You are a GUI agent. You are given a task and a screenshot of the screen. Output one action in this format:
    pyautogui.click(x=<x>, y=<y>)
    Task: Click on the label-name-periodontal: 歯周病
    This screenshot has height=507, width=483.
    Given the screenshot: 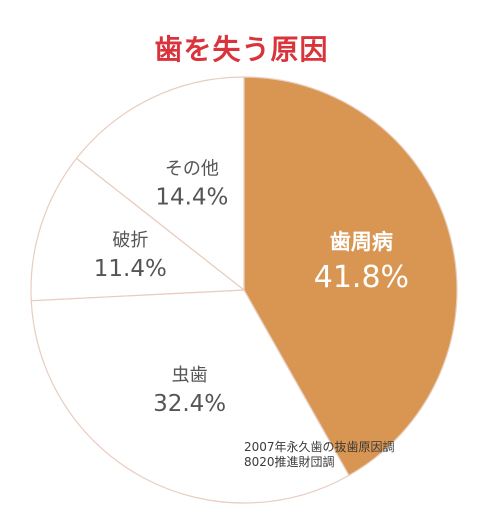 What is the action you would take?
    pyautogui.click(x=361, y=242)
    